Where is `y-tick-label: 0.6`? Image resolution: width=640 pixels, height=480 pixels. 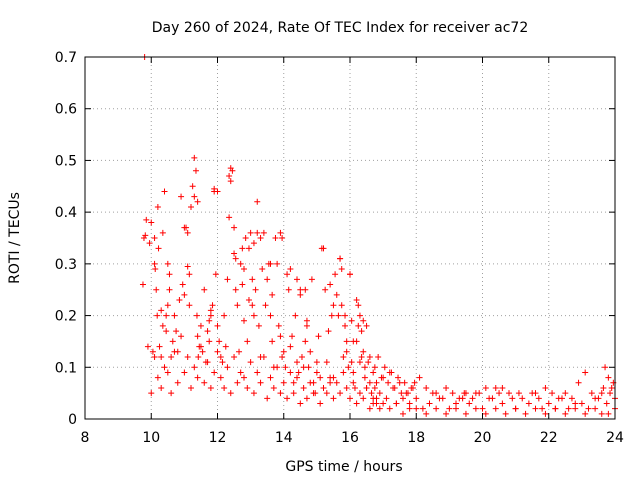
y-tick-label: 0.6 is located at coordinates (66, 110).